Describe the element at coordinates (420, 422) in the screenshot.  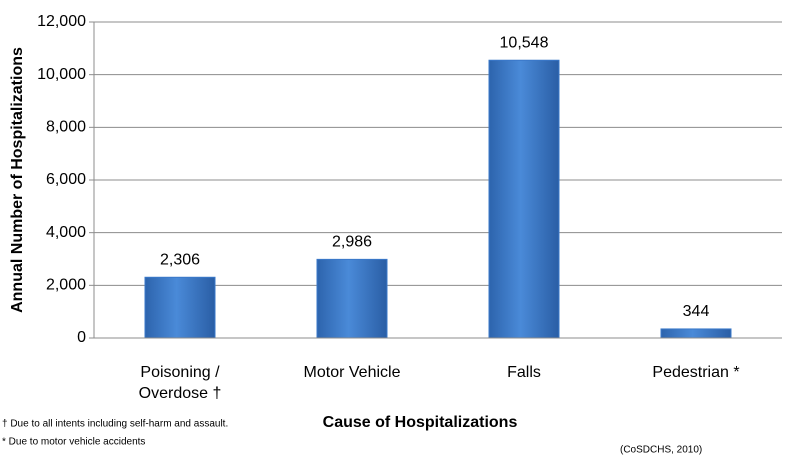
I see `x-axis-title: Cause of Hospitalizations` at that location.